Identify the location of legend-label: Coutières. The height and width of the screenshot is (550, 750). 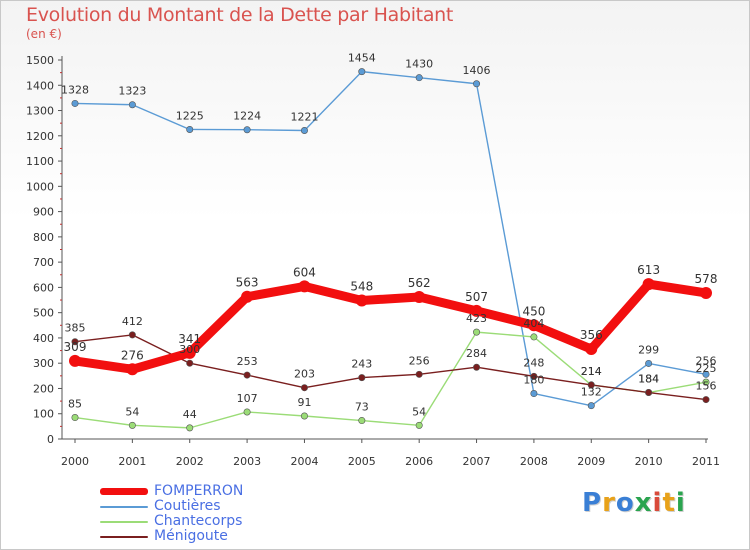
(187, 506).